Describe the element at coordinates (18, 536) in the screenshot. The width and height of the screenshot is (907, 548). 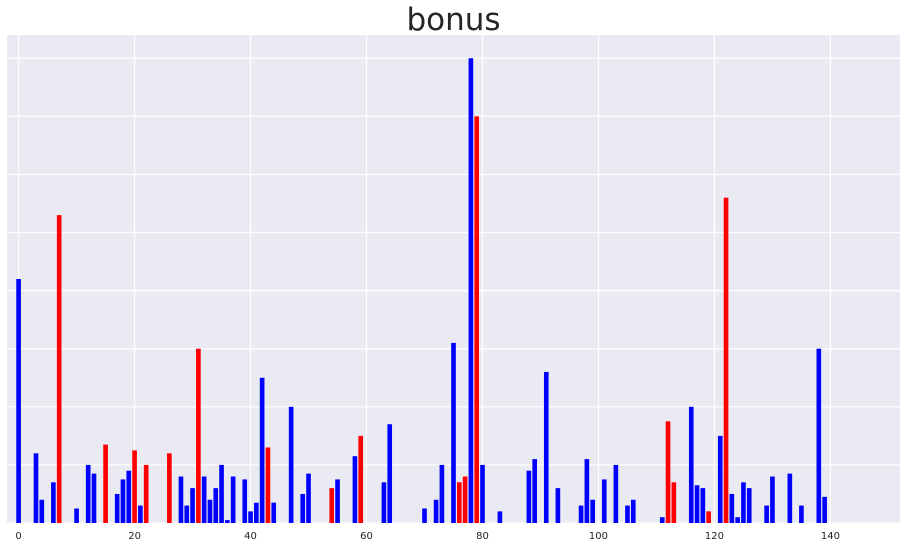
I see `x-tick-label: 0` at that location.